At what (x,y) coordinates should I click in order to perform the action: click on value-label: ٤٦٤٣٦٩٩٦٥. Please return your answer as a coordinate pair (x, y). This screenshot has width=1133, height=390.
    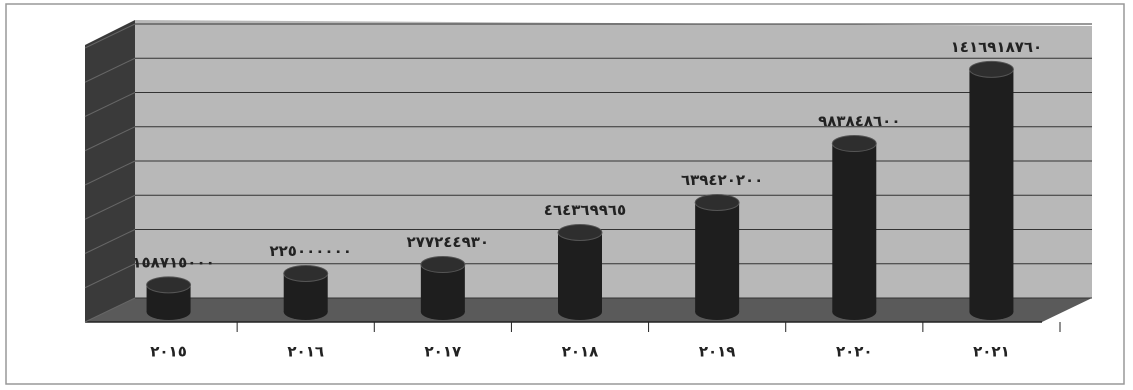
    Looking at the image, I should click on (585, 210).